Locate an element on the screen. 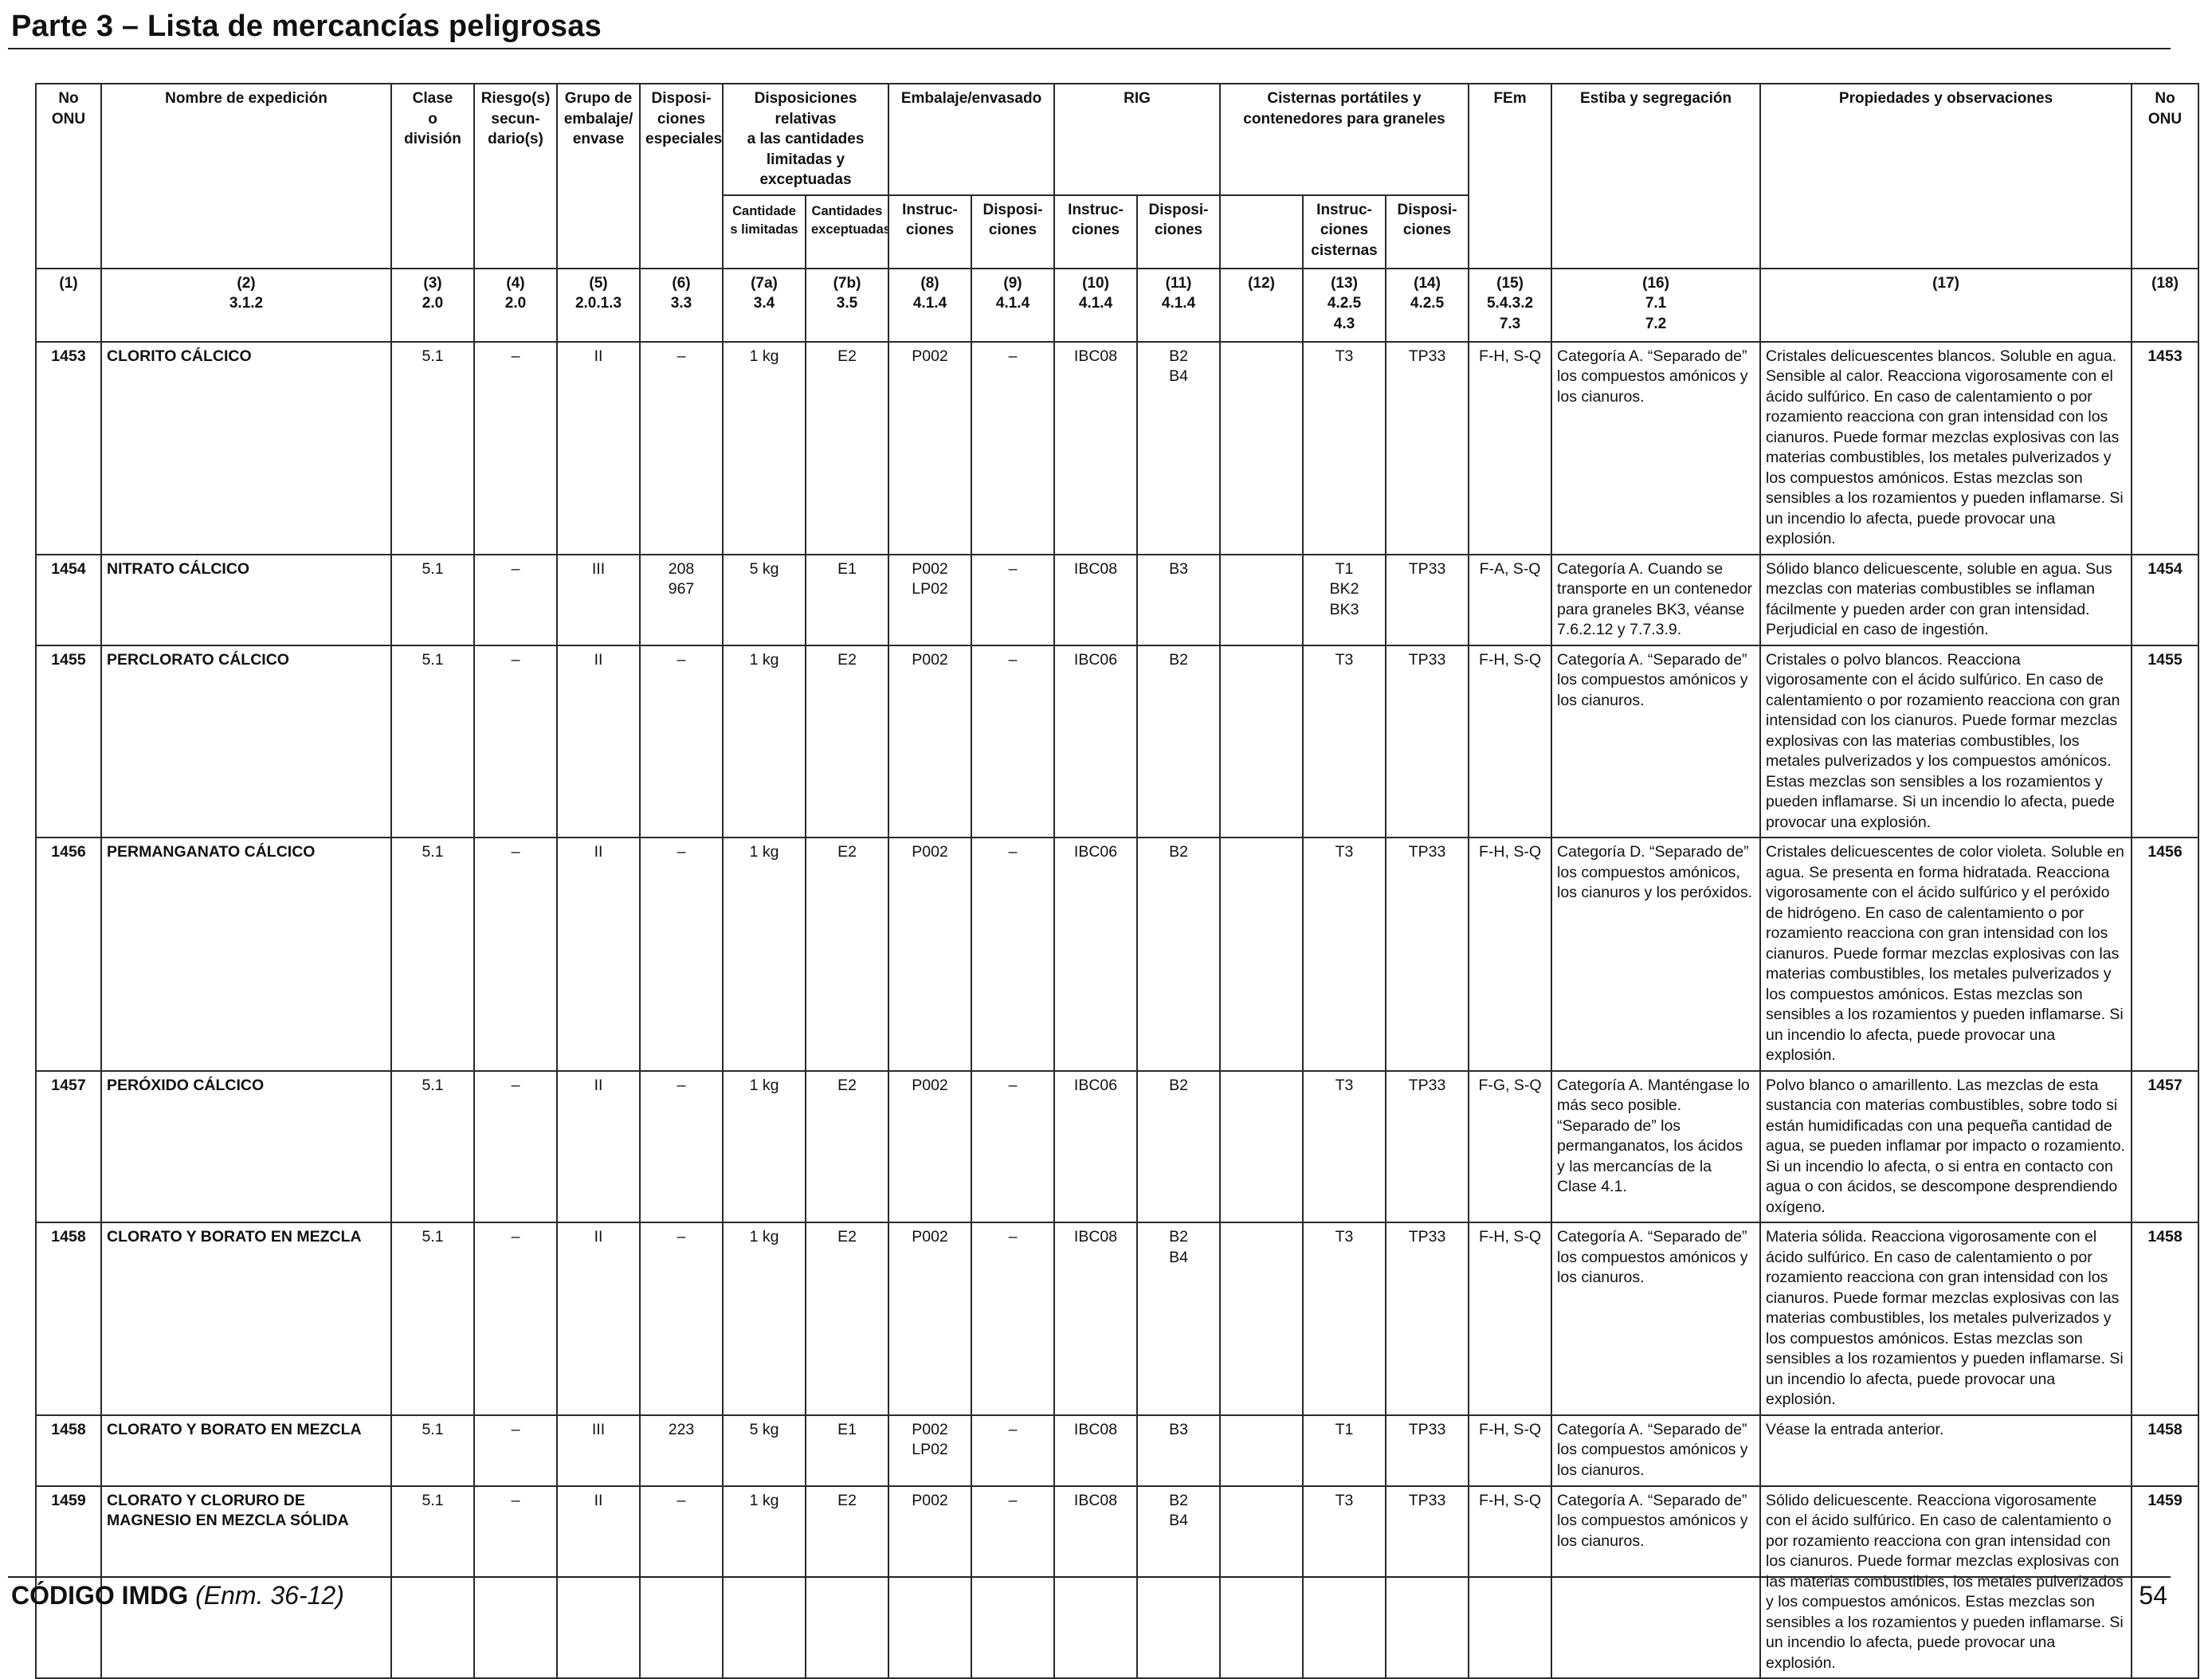 Image resolution: width=2212 pixels, height=1679 pixels. cell-nombre: PERMANGANATO CÁLCICO is located at coordinates (246, 954).